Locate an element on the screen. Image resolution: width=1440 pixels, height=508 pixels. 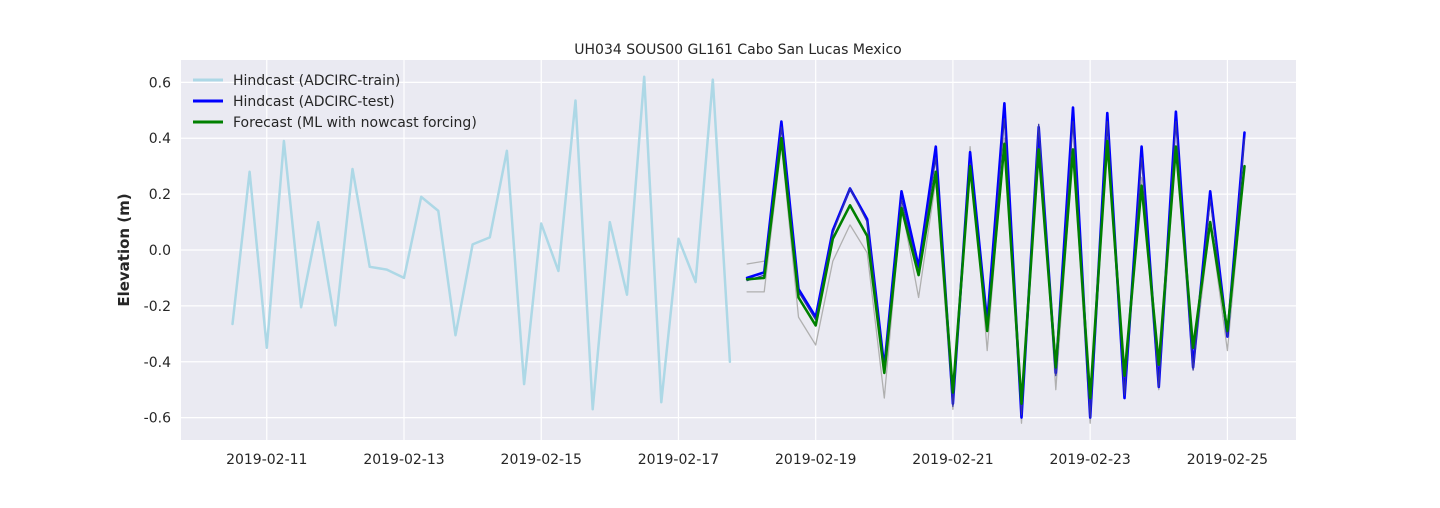
x-tick-label: 2019-02-17 is located at coordinates (678, 460).